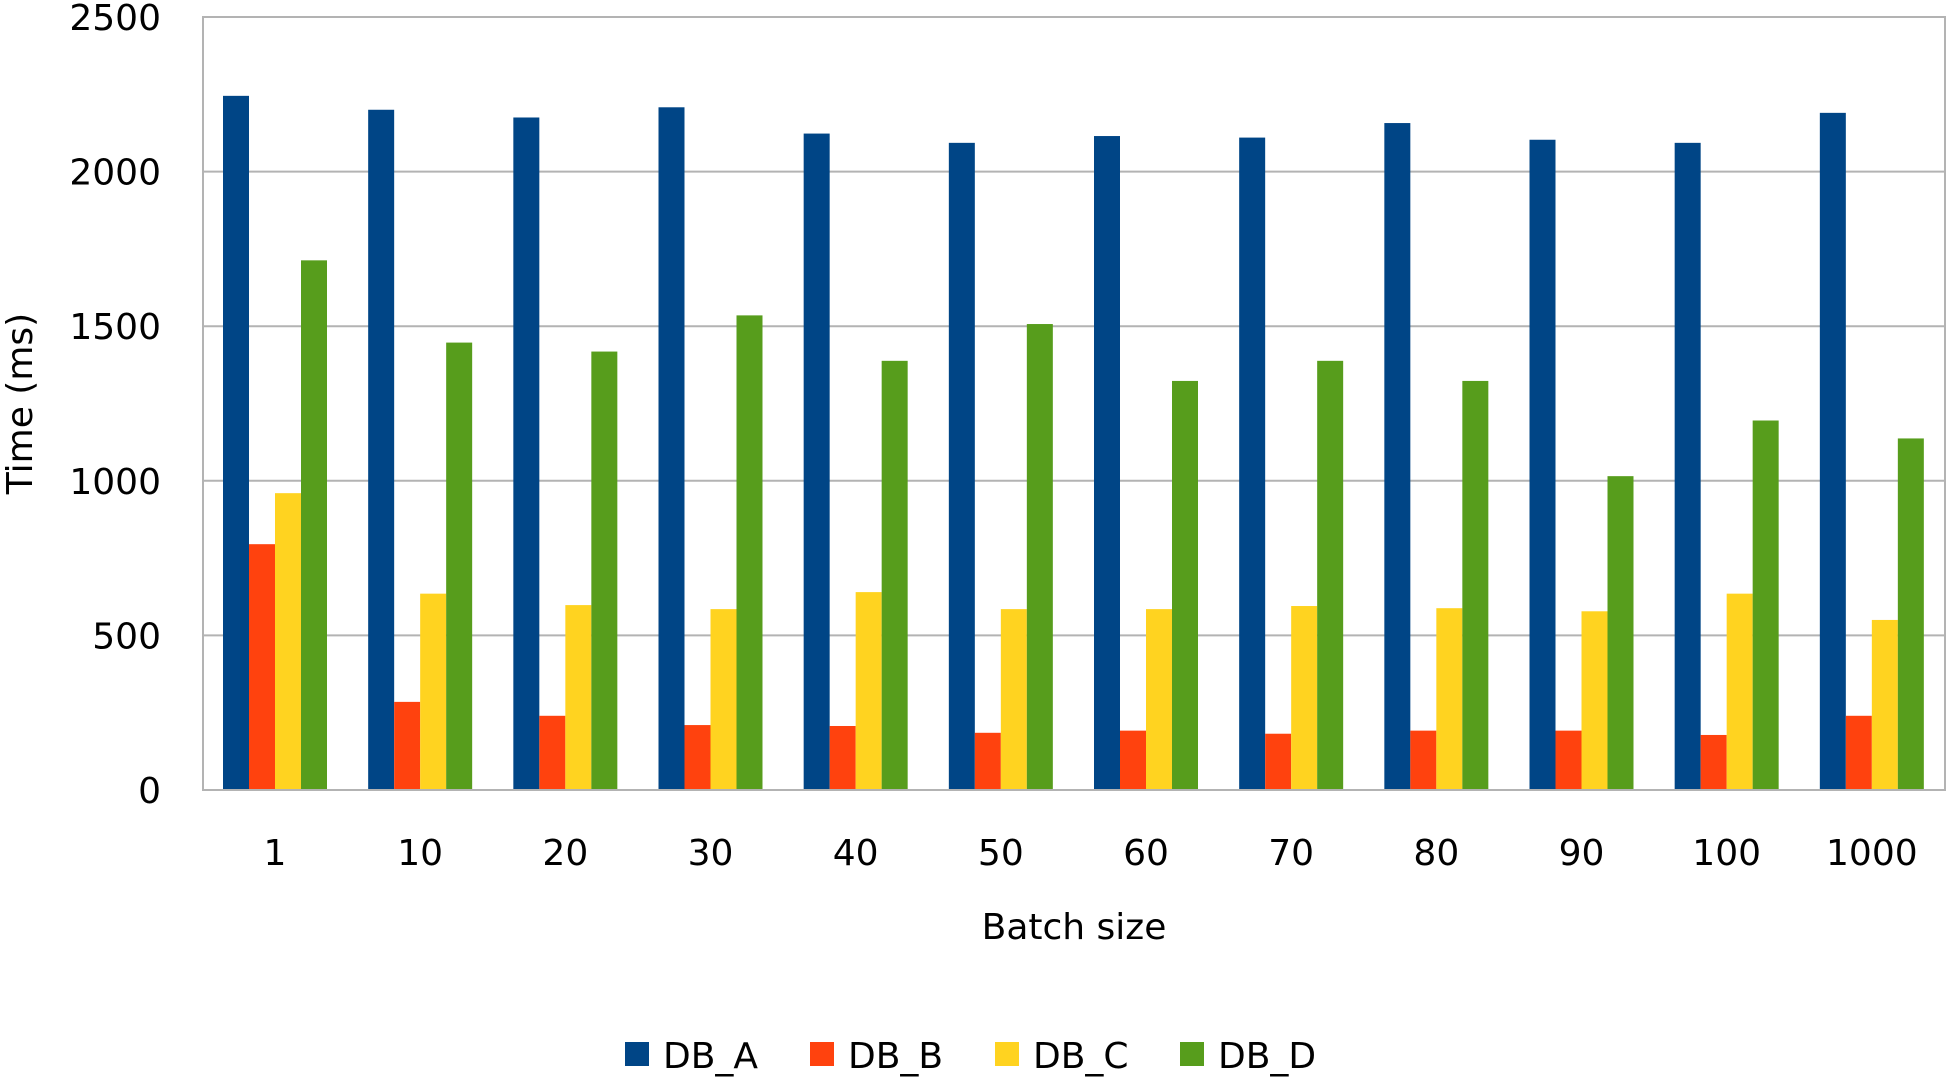 The height and width of the screenshot is (1078, 1950). What do you see at coordinates (420, 853) in the screenshot?
I see `x-tick-label: 10` at bounding box center [420, 853].